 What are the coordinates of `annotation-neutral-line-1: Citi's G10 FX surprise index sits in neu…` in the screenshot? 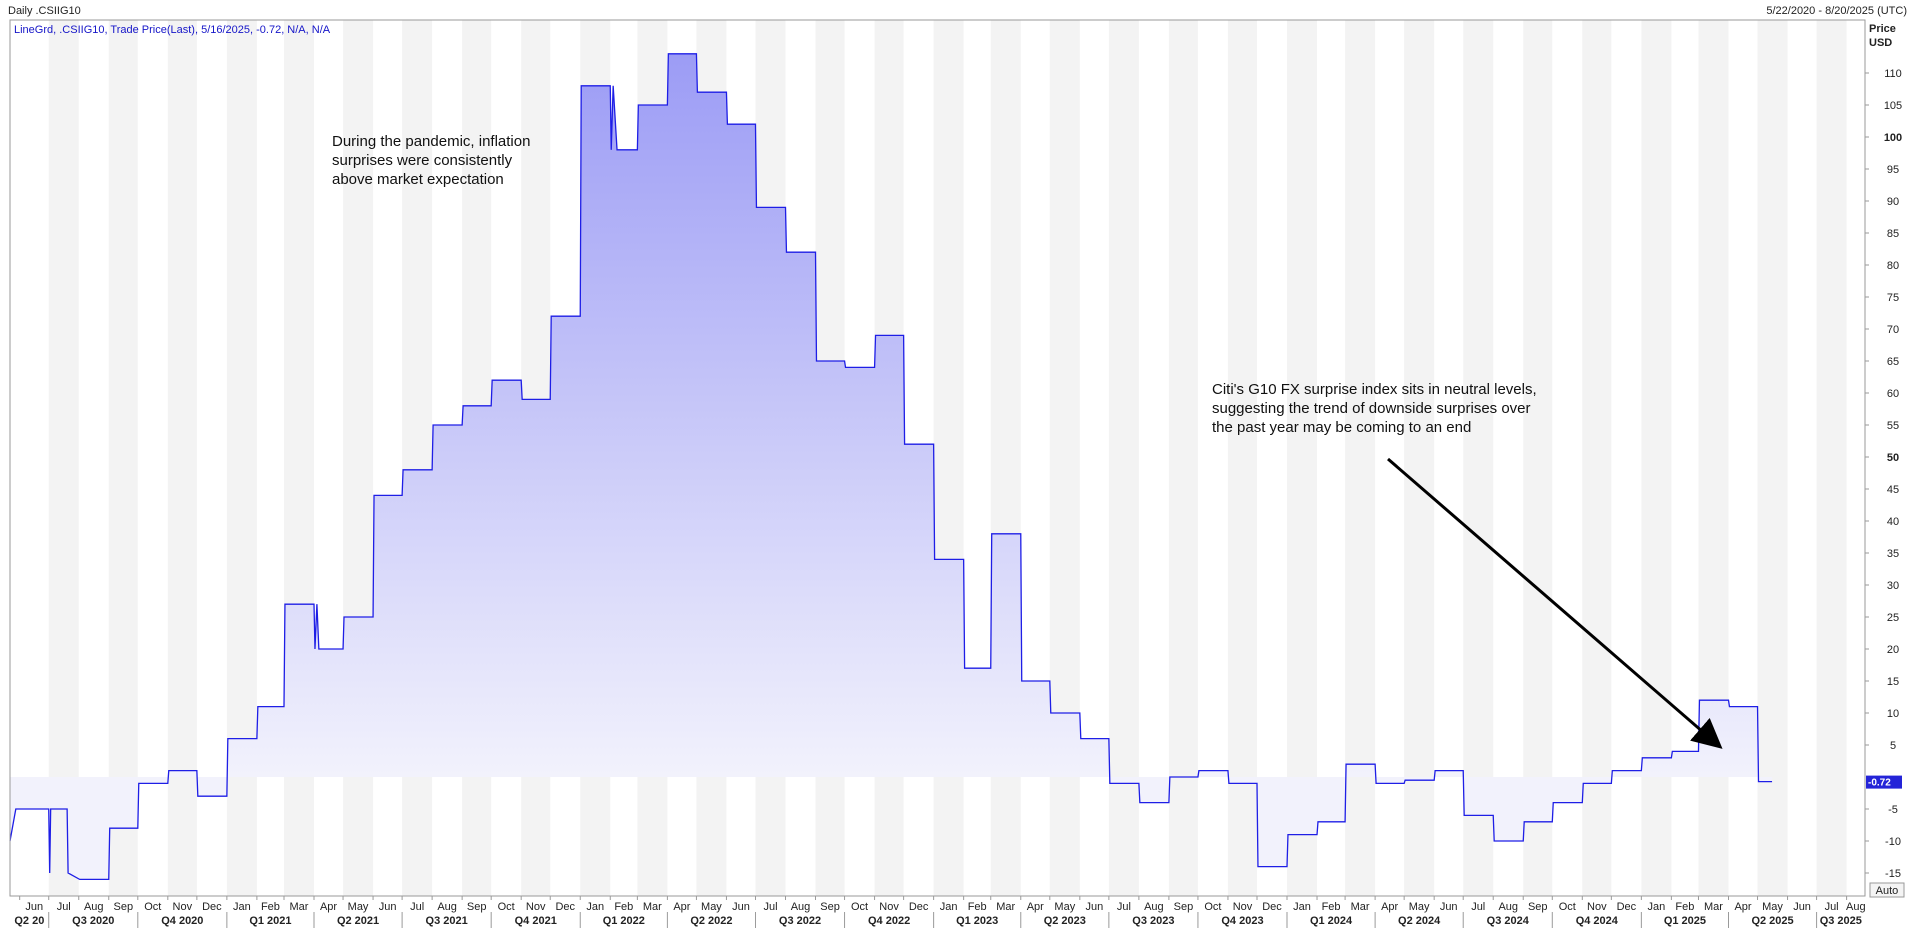 It's located at (1374, 389).